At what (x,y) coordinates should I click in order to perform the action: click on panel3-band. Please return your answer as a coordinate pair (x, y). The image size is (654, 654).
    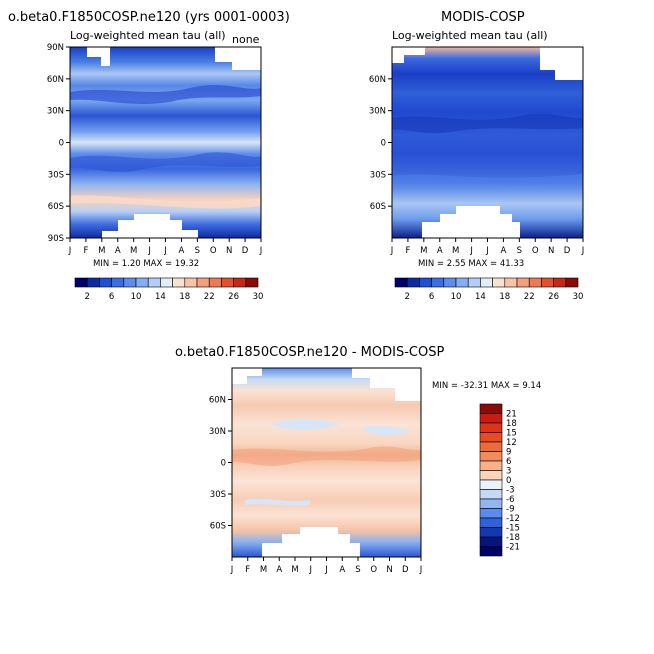
    Looking at the image, I should click on (326, 456).